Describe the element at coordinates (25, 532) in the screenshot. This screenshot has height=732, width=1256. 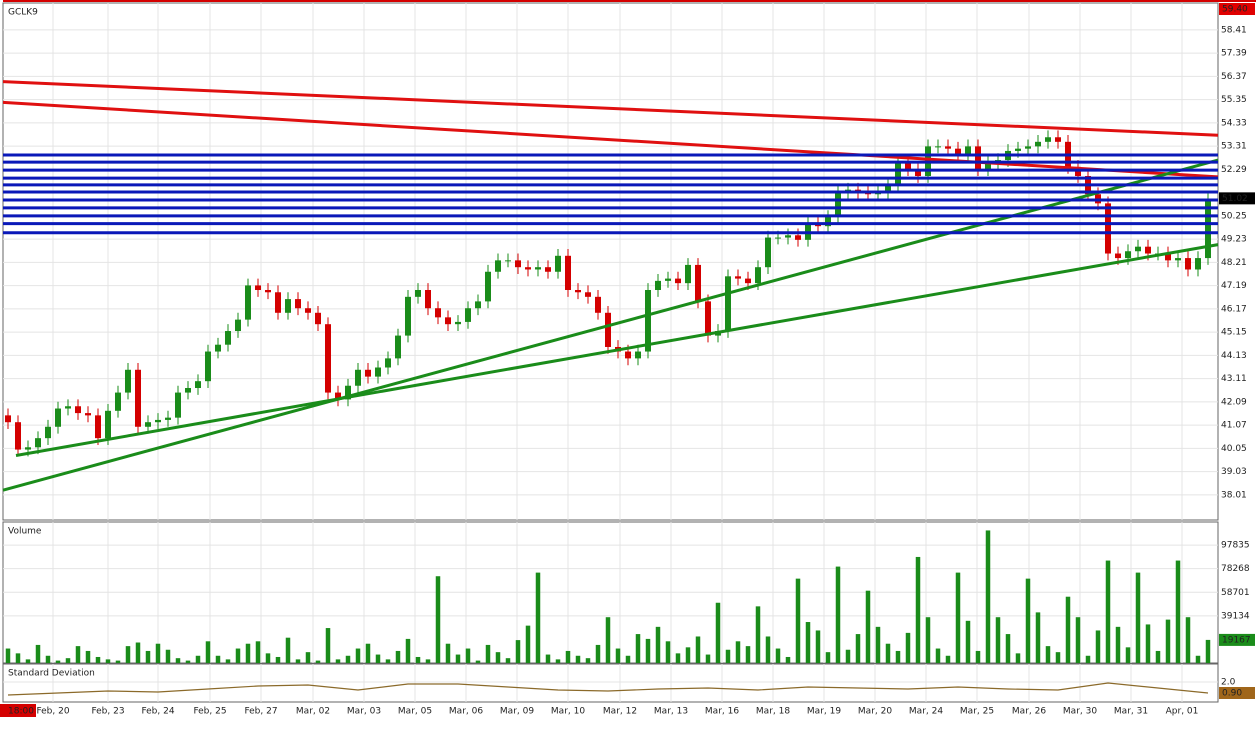
I see `panel-title: Volume` at that location.